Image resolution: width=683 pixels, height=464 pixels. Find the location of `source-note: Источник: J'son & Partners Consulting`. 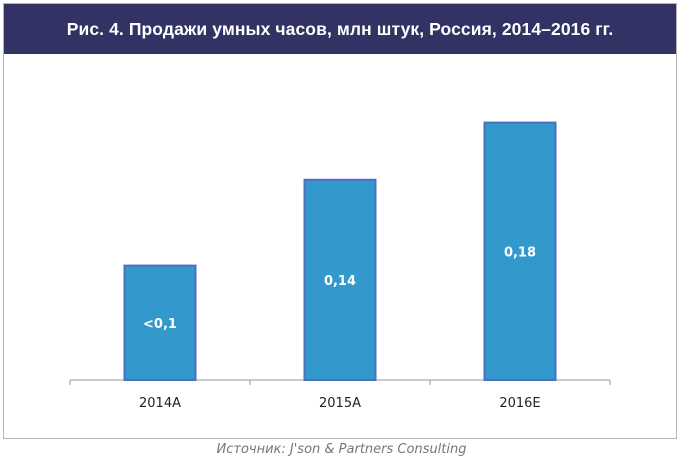

source-note: Источник: J'son & Partners Consulting is located at coordinates (341, 449).